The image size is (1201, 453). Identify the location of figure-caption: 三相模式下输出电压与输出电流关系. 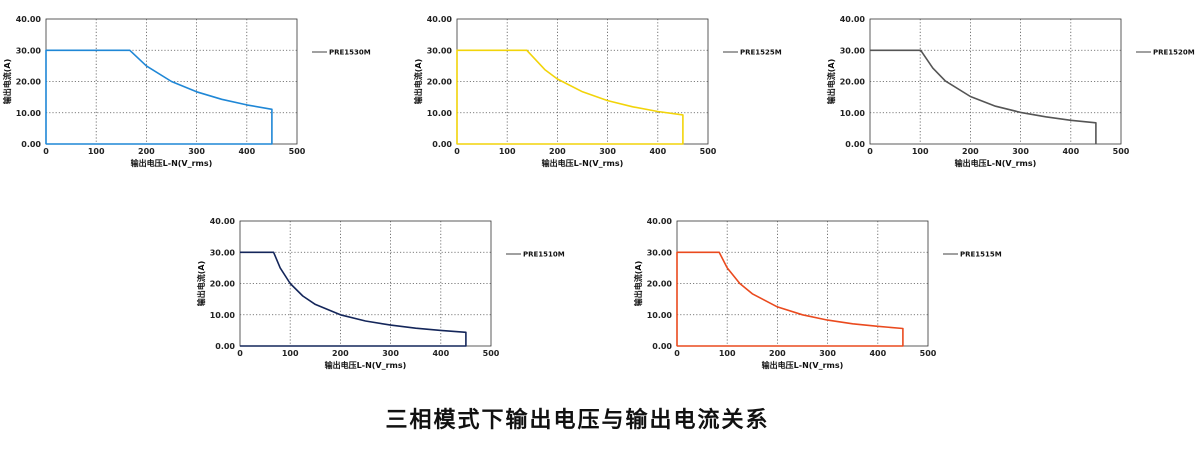
(577, 420).